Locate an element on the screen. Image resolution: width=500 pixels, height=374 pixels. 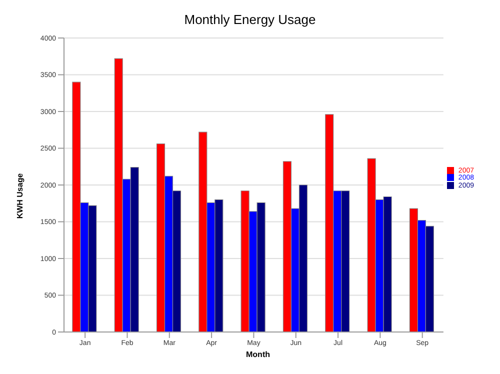
x-axis-title: Month is located at coordinates (258, 354).